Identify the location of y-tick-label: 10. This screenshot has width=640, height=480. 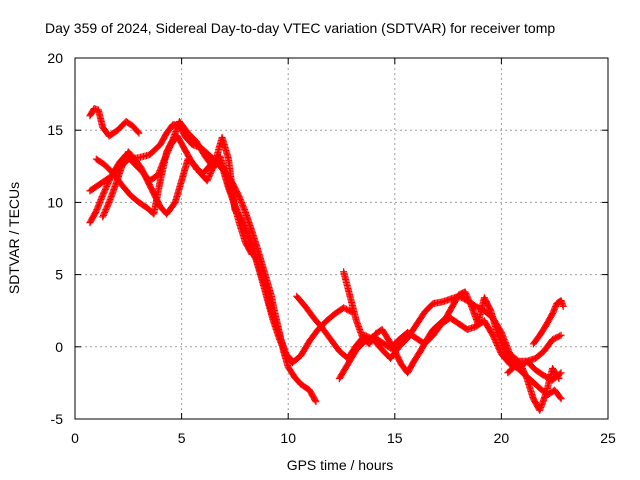
(55, 202).